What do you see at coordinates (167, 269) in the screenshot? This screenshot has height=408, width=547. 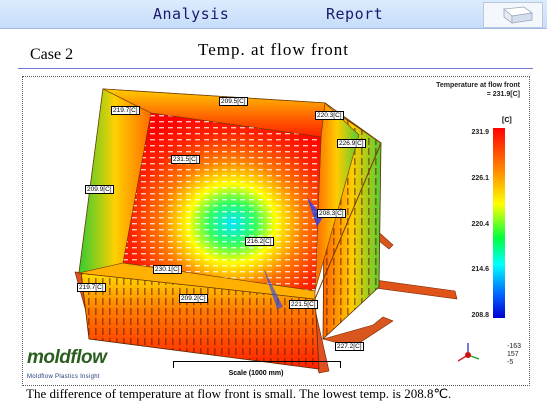 I see `temperature-probe-tag: 230.1[C]` at bounding box center [167, 269].